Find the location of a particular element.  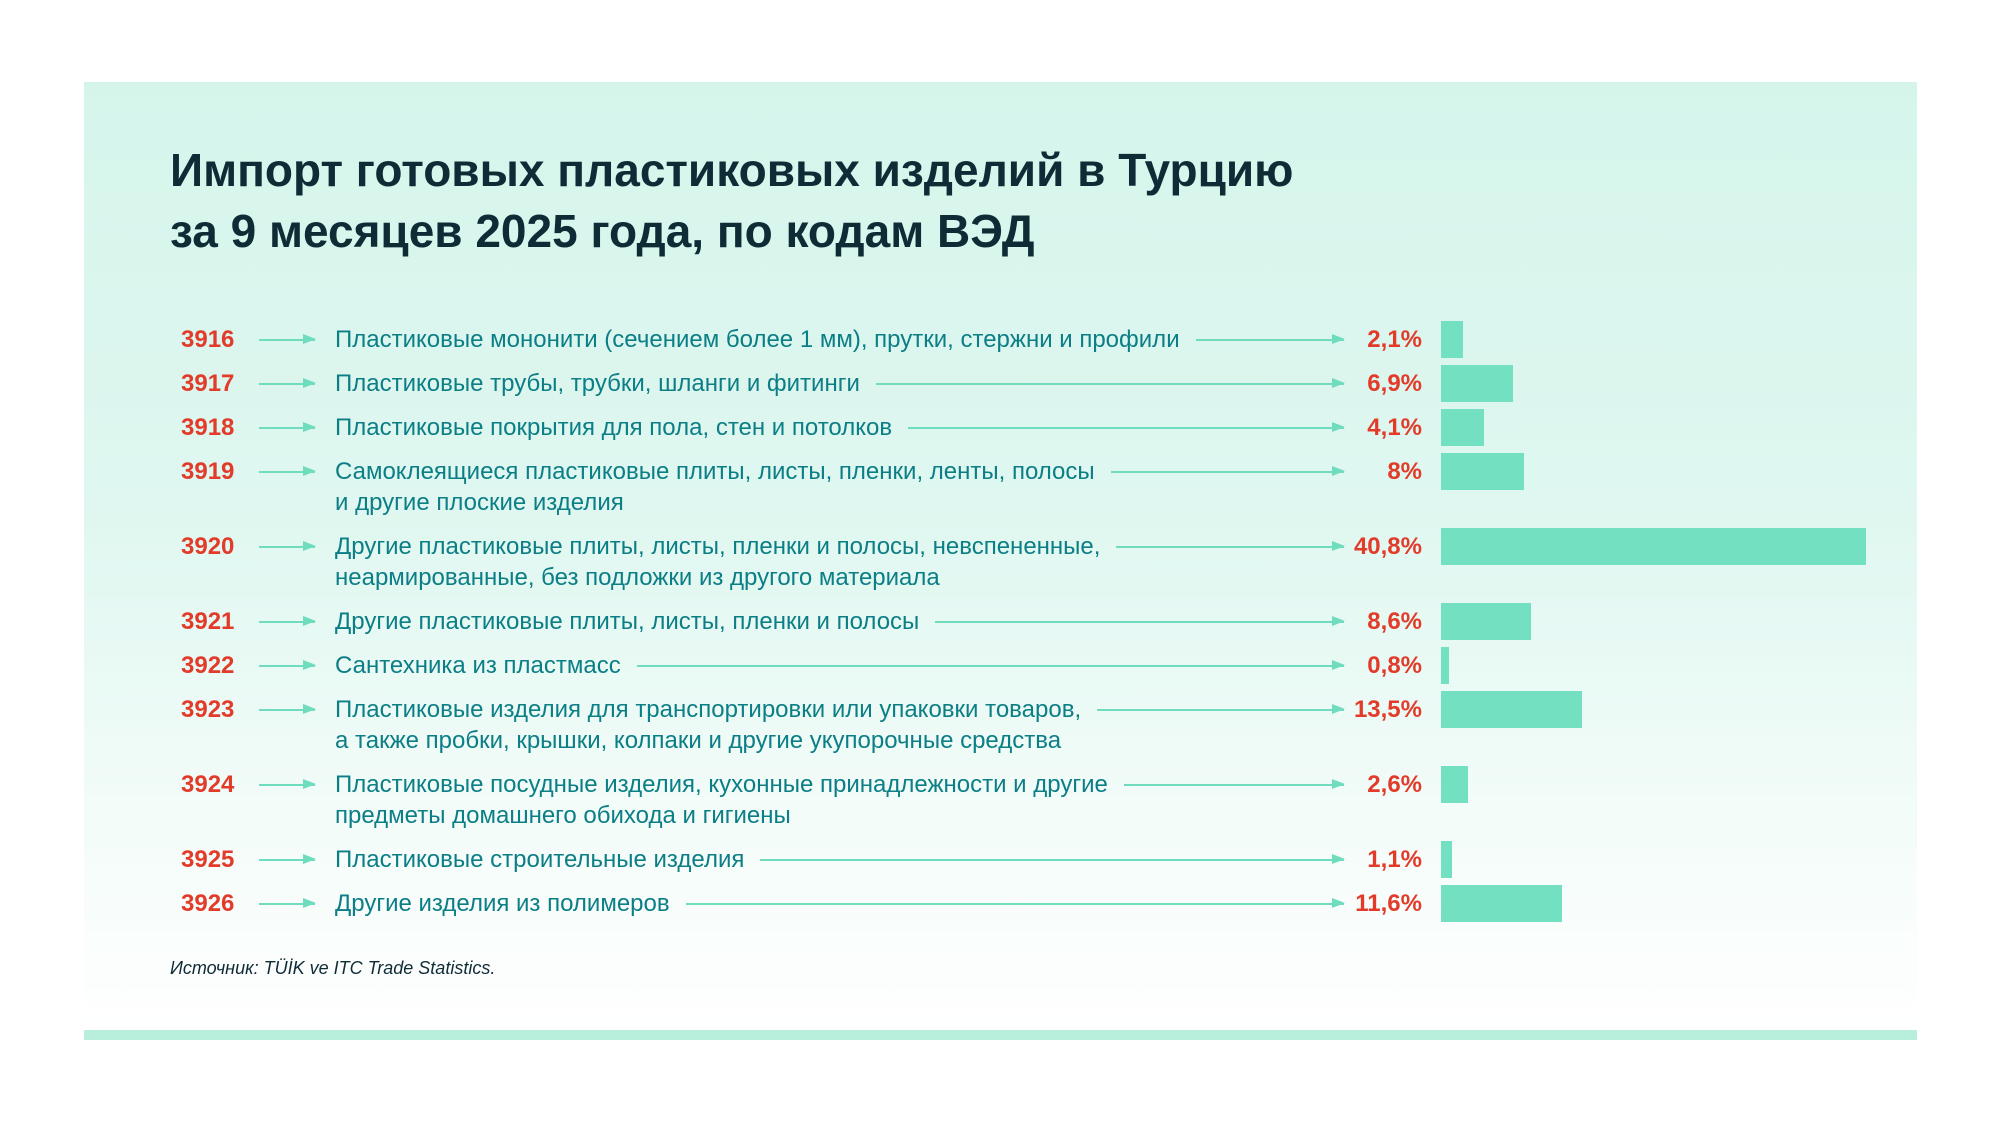

hs-code-label: 3923 is located at coordinates (208, 709).